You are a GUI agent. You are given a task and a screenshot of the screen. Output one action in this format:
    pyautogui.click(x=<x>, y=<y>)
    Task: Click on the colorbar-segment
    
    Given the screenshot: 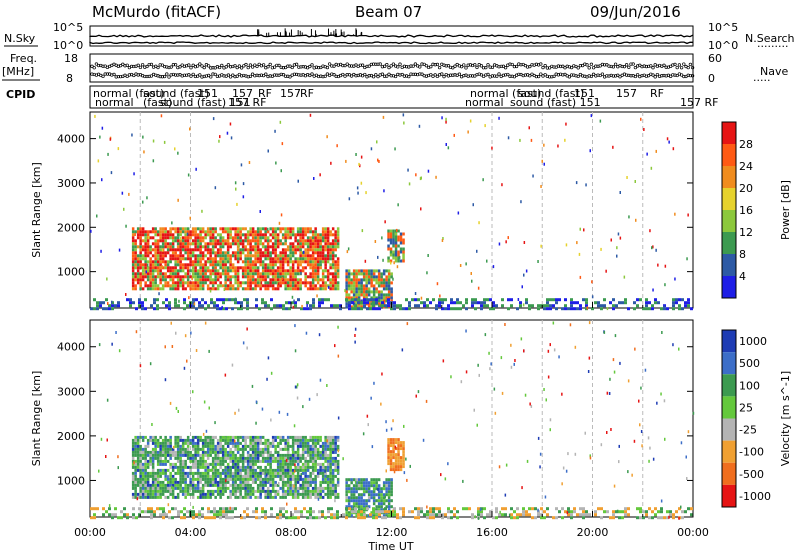 What is the action you would take?
    pyautogui.click(x=729, y=265)
    